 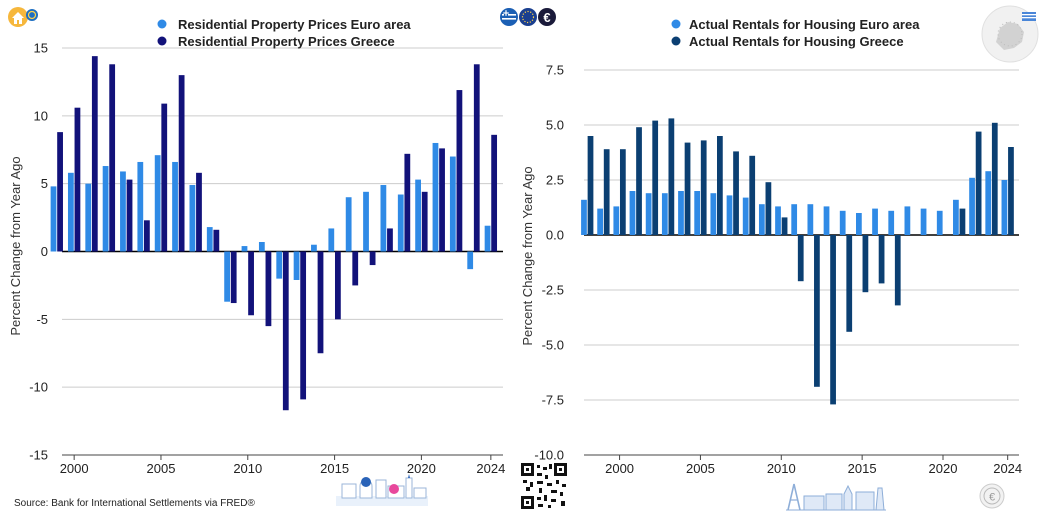 What do you see at coordinates (796, 24) in the screenshot?
I see `legend-item: Actual Rentals for Housing Euro area` at bounding box center [796, 24].